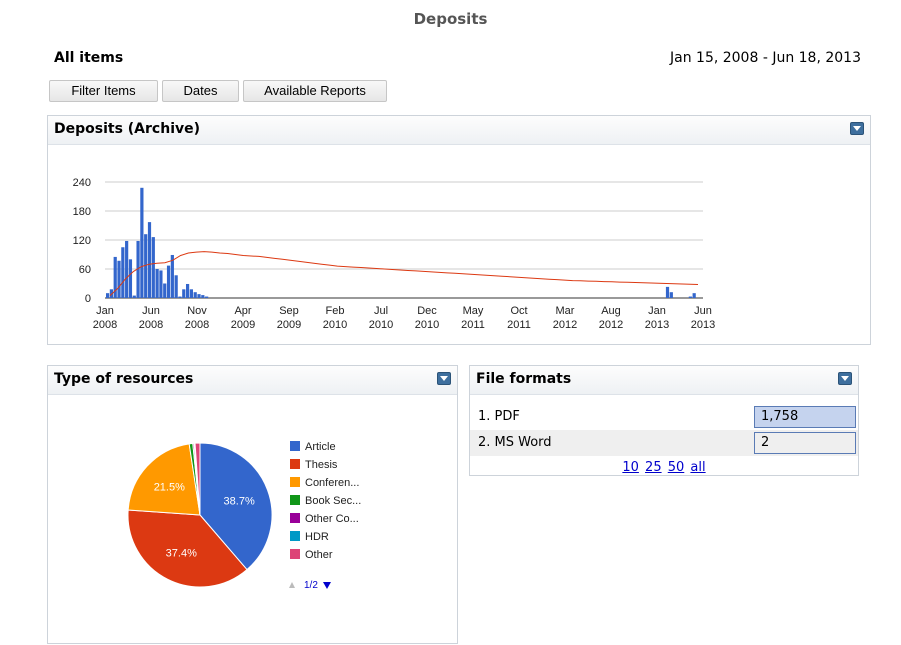  What do you see at coordinates (85, 270) in the screenshot?
I see `y-tick-label: 60` at bounding box center [85, 270].